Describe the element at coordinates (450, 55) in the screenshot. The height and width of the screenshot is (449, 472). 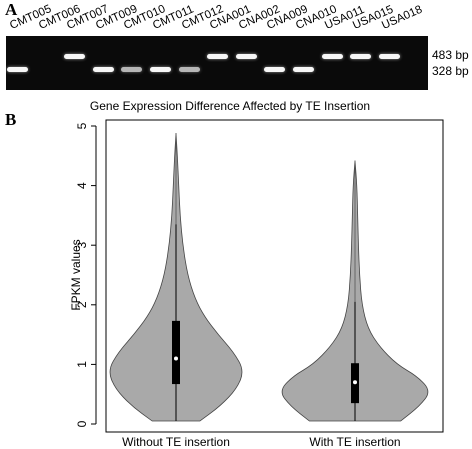
I see `size-marker-483: 483 bp` at that location.